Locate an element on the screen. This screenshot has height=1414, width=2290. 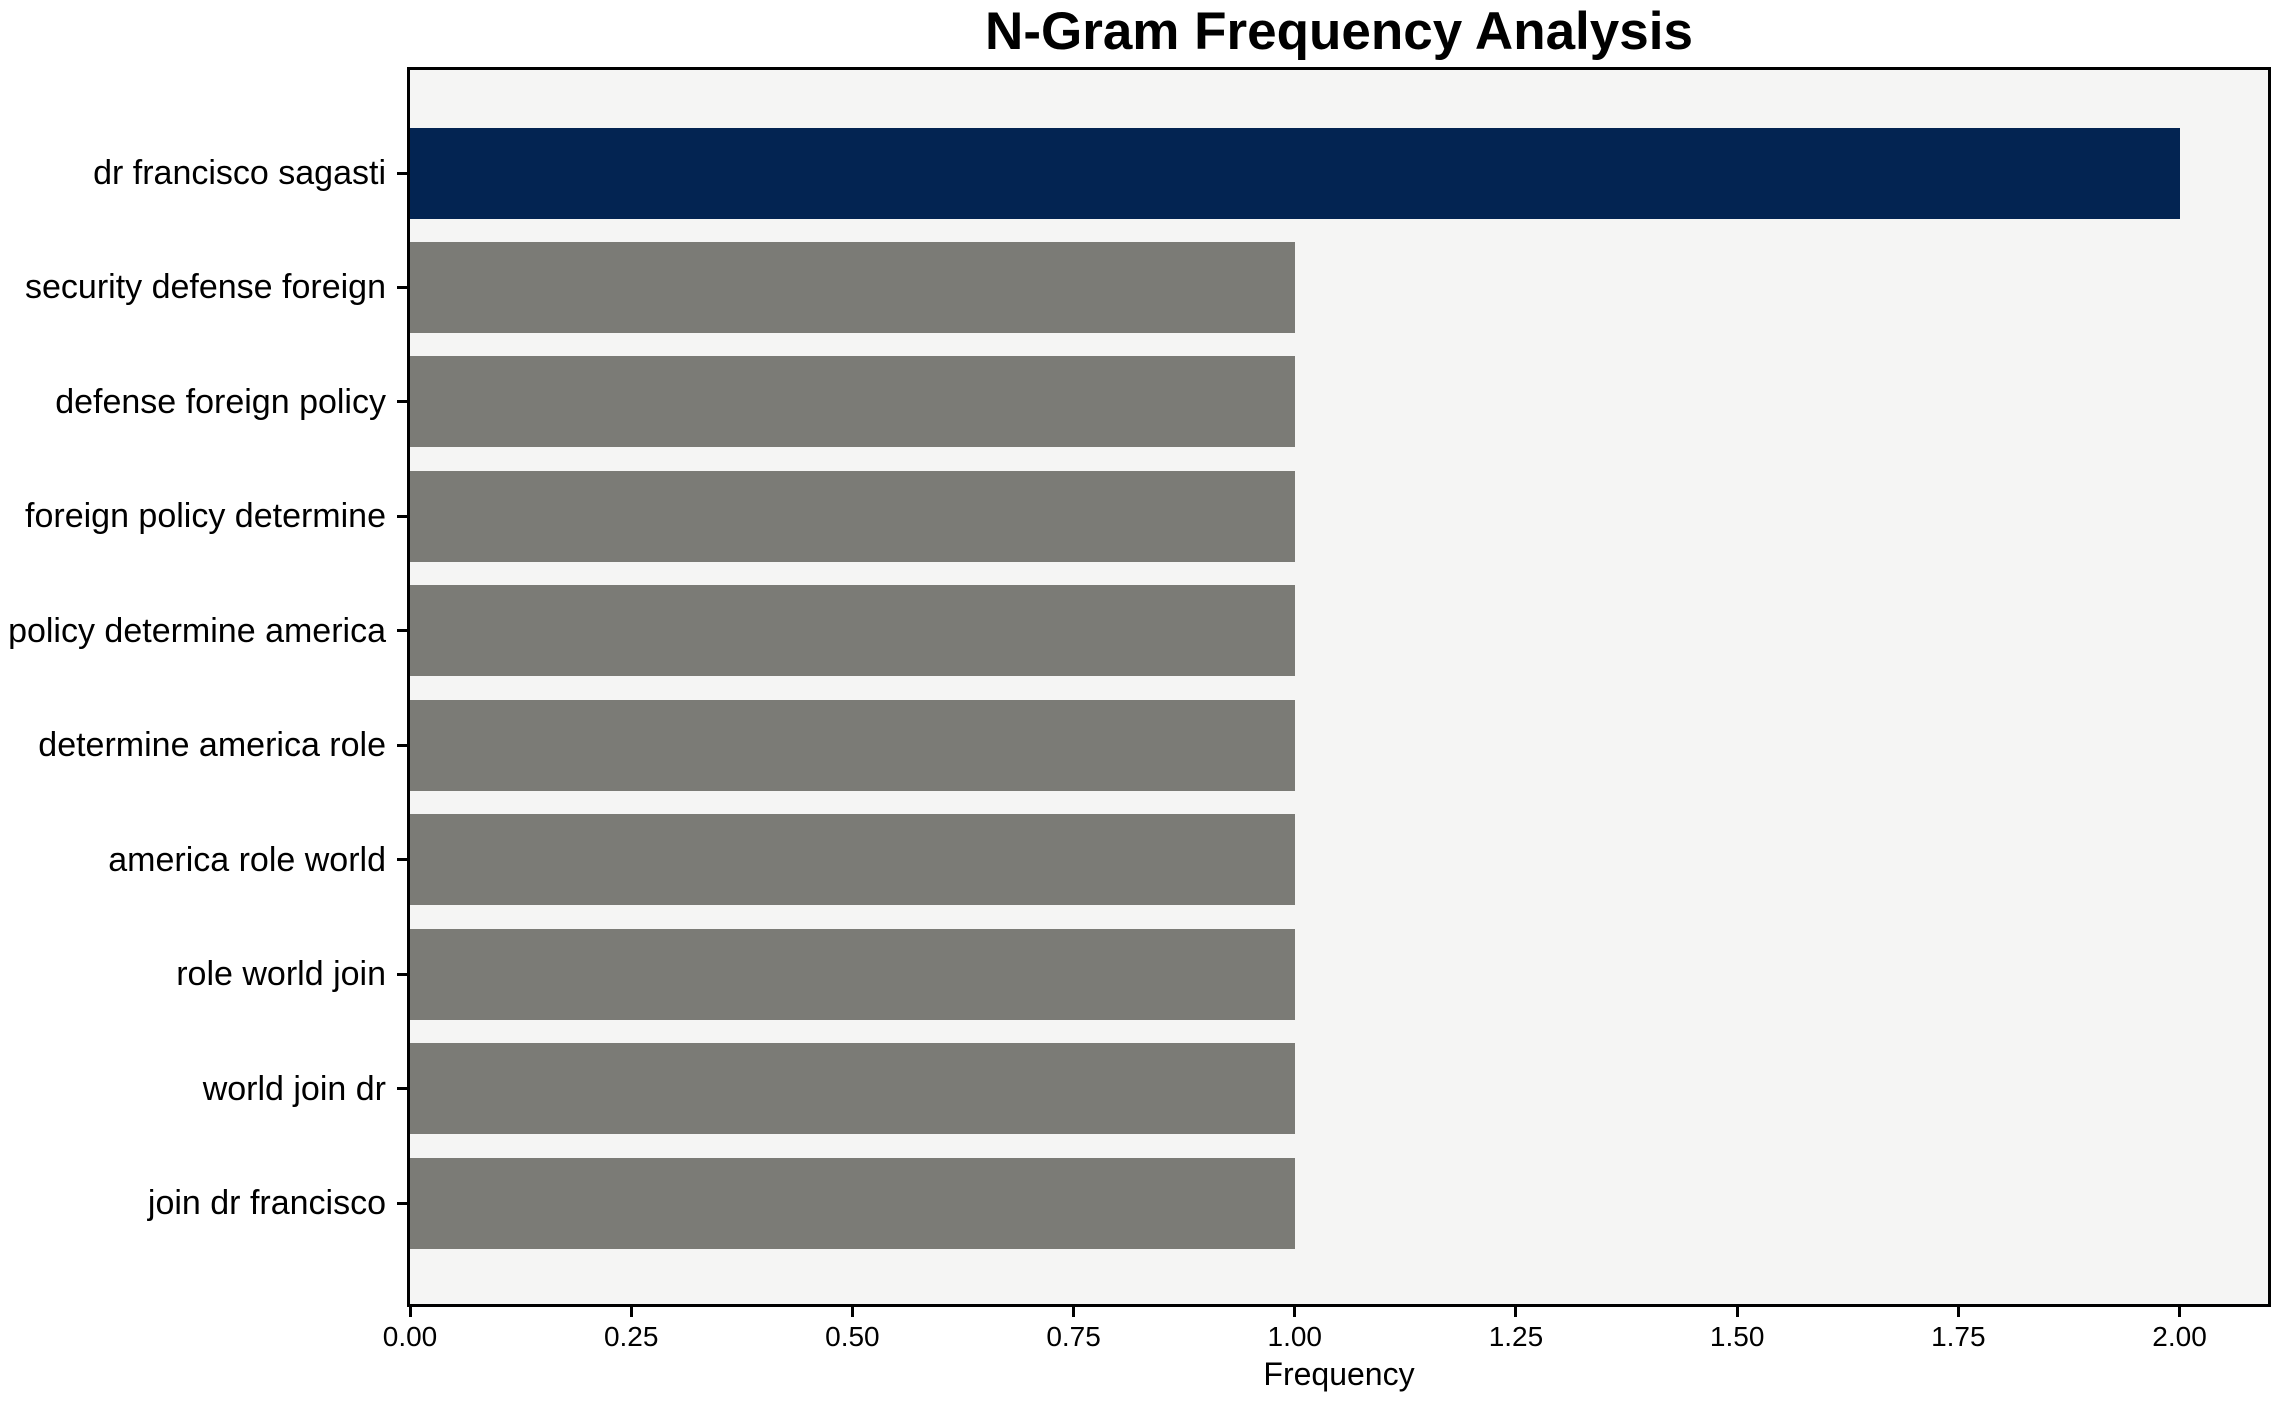
x-tick-label: 2.00 is located at coordinates (2179, 1336).